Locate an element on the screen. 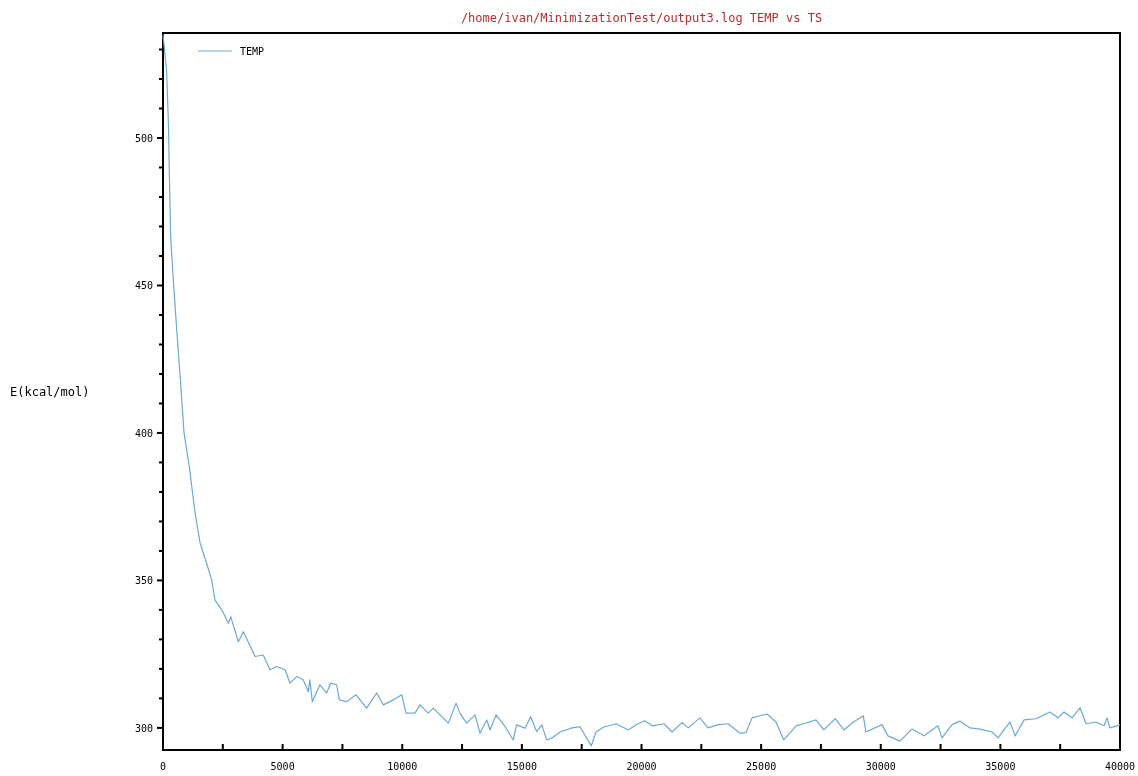 This screenshot has width=1138, height=776. y-axis-title: E(kcal/mol) is located at coordinates (50, 391).